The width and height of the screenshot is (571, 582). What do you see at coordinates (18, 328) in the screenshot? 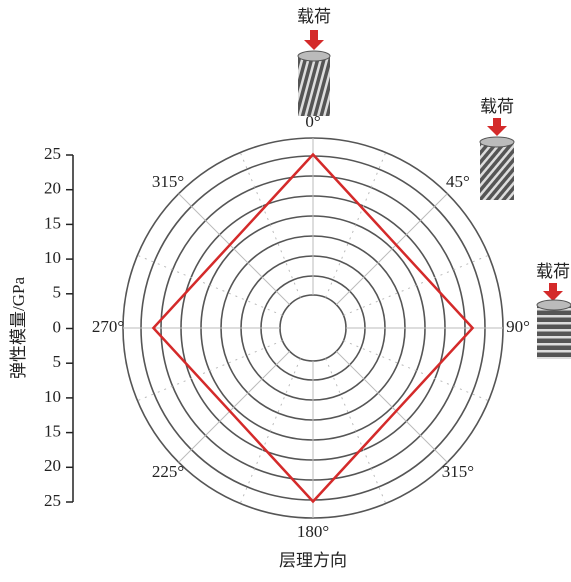
I see `y-axis-label: 弹性模量/GPa` at bounding box center [18, 328].